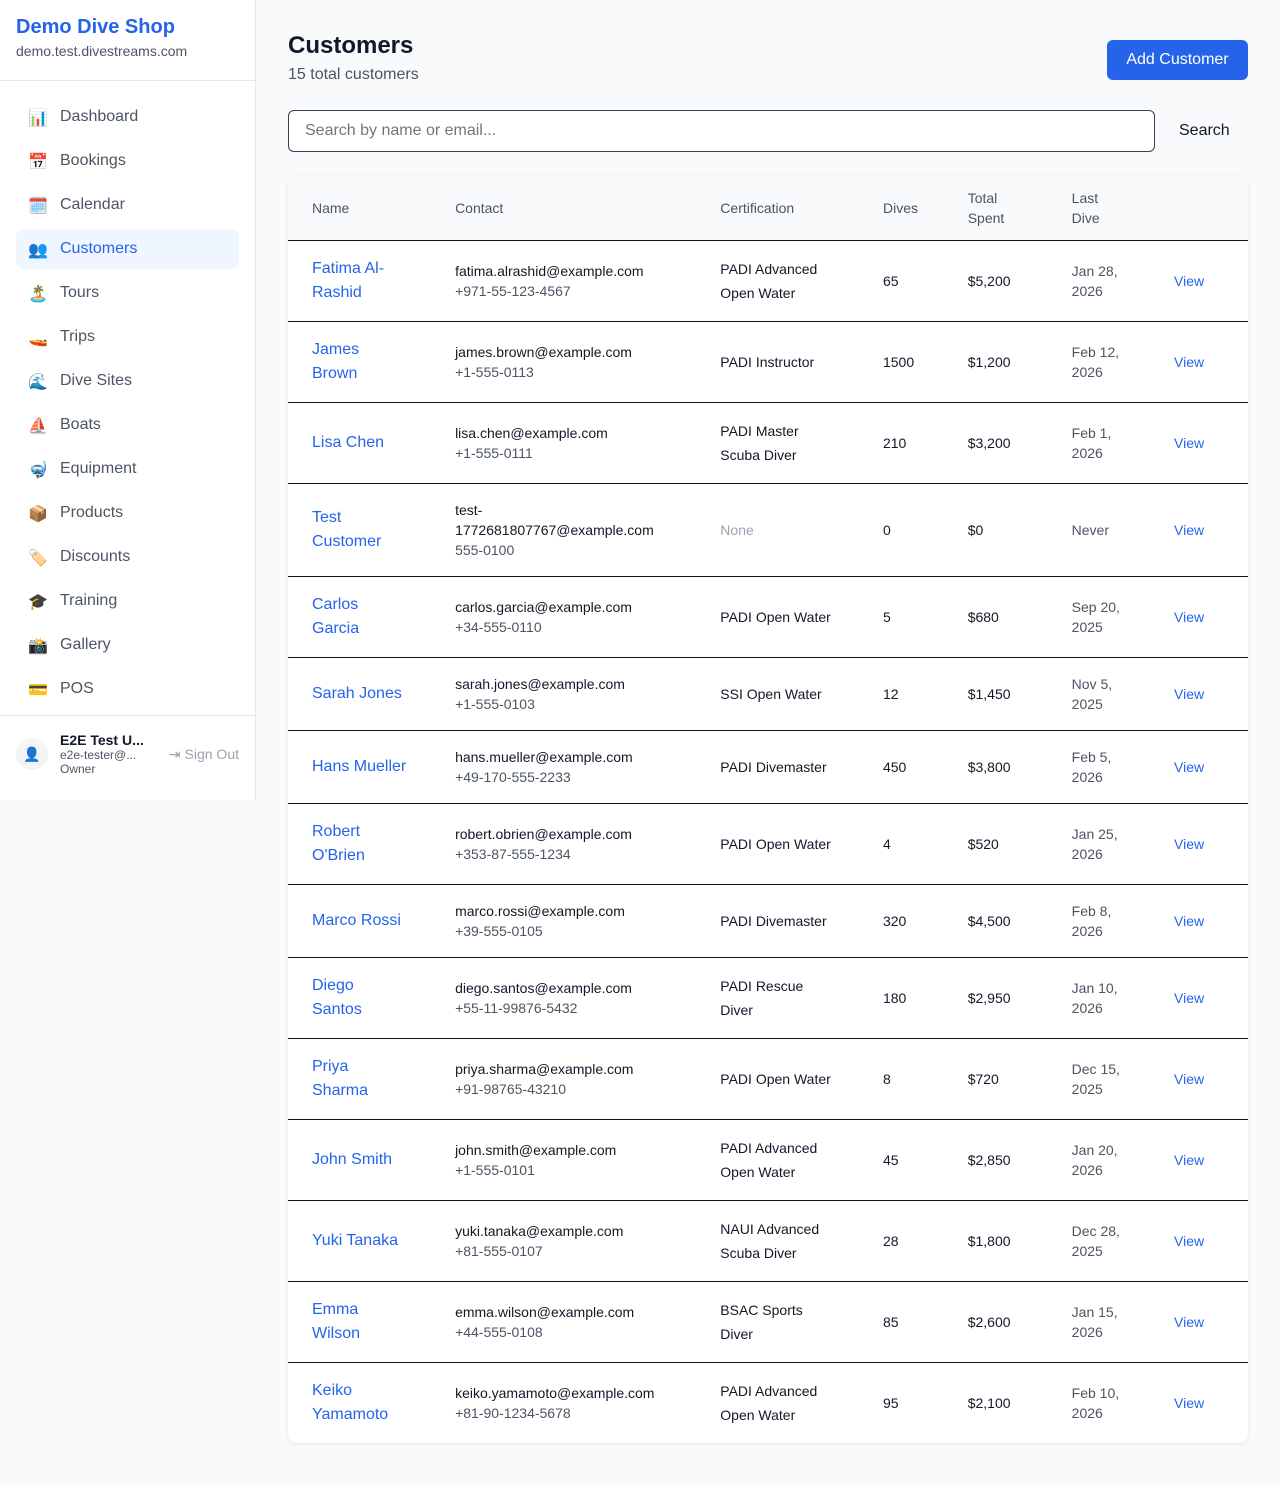 This screenshot has width=1280, height=1485. I want to click on customer-name-link: Yuki Tanaka, so click(355, 1240).